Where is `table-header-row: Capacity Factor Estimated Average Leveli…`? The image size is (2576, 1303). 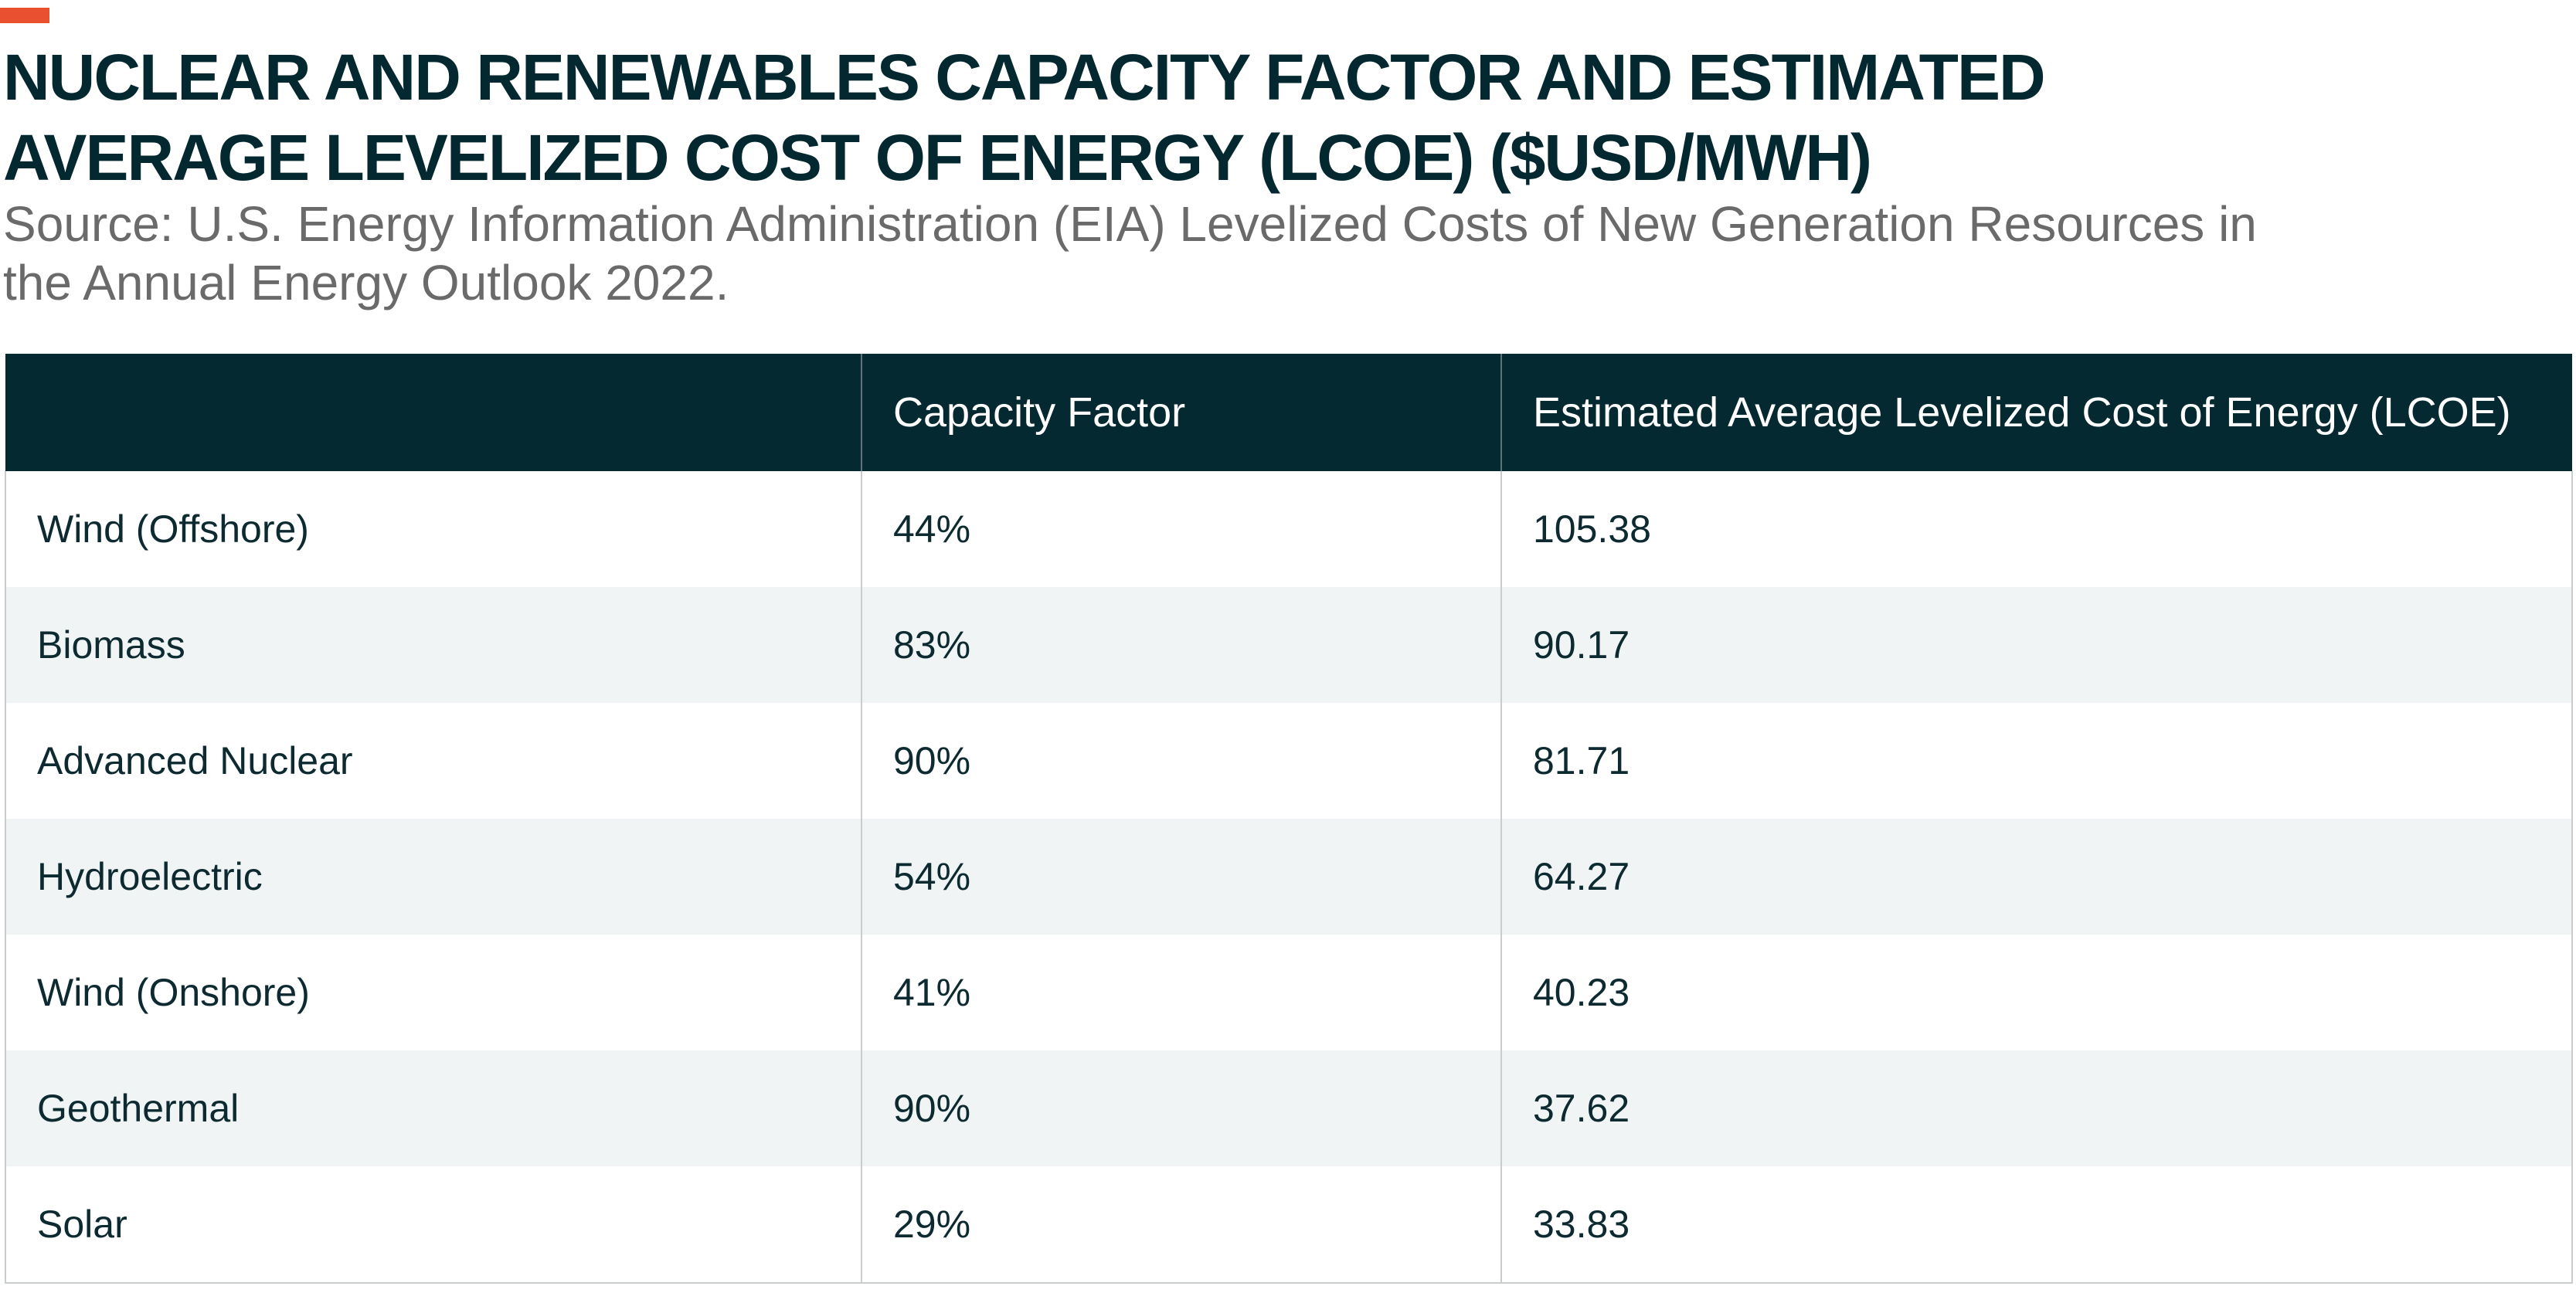 table-header-row: Capacity Factor Estimated Average Leveli… is located at coordinates (1288, 412).